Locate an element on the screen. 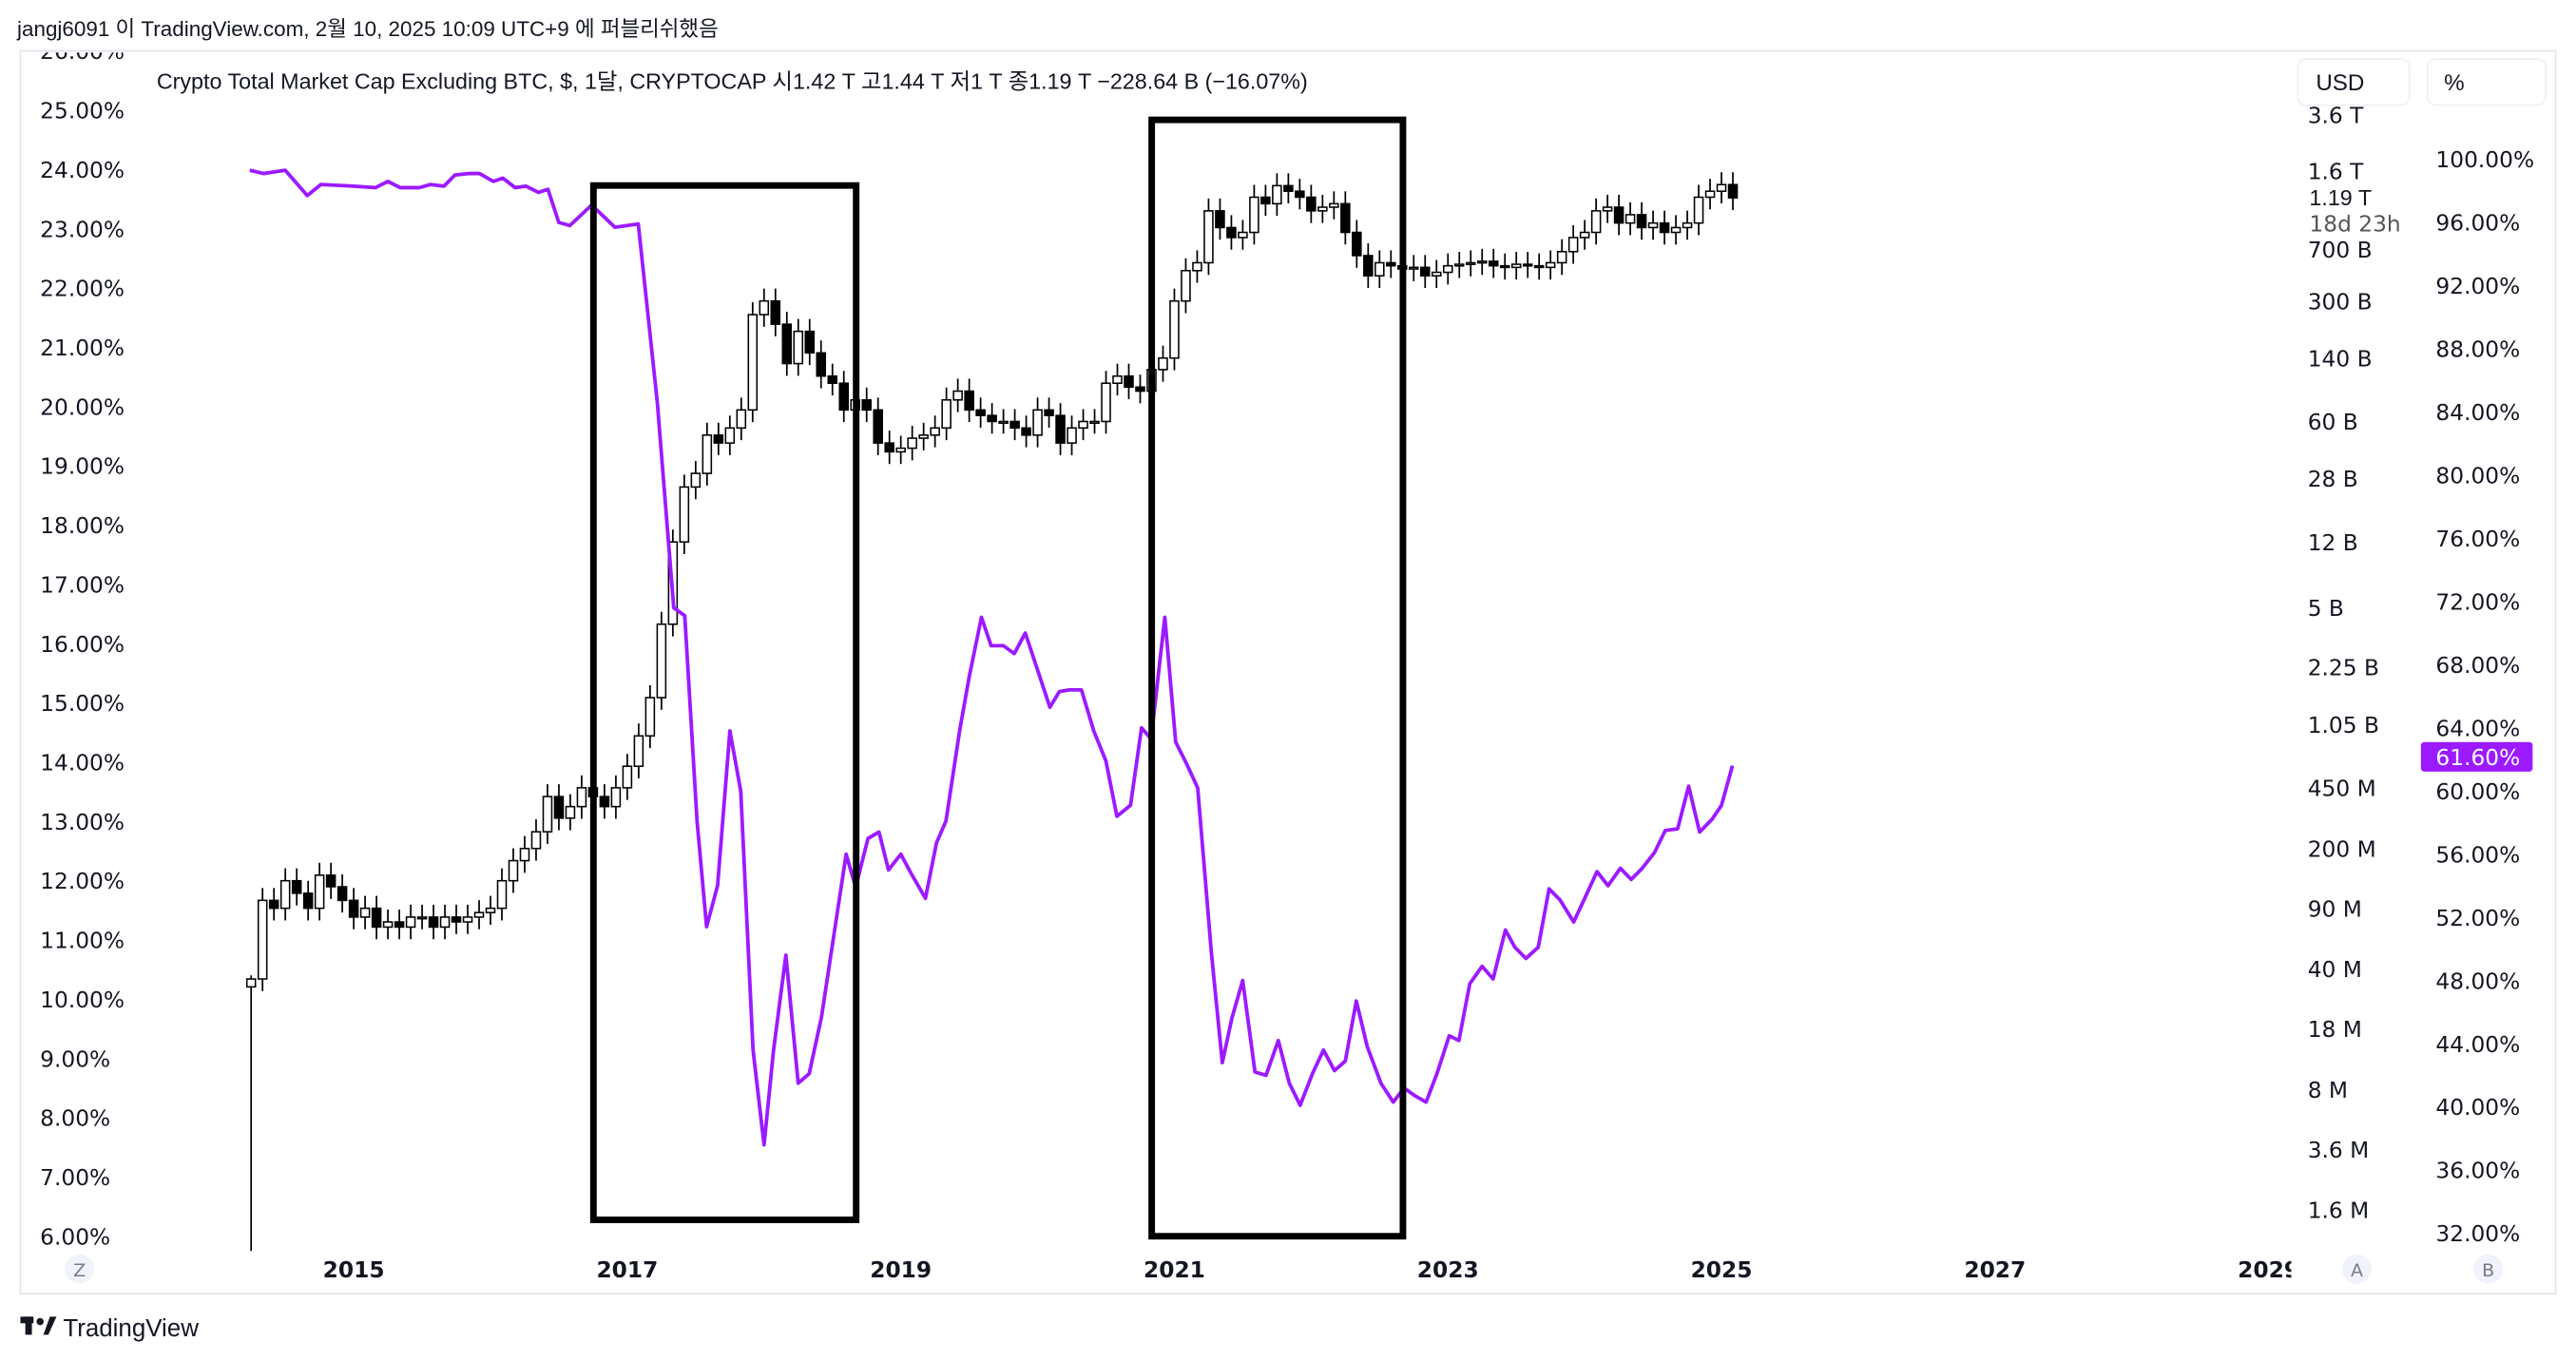 The image size is (2576, 1361). percent-axis-tick: 100.00% is located at coordinates (2484, 160).